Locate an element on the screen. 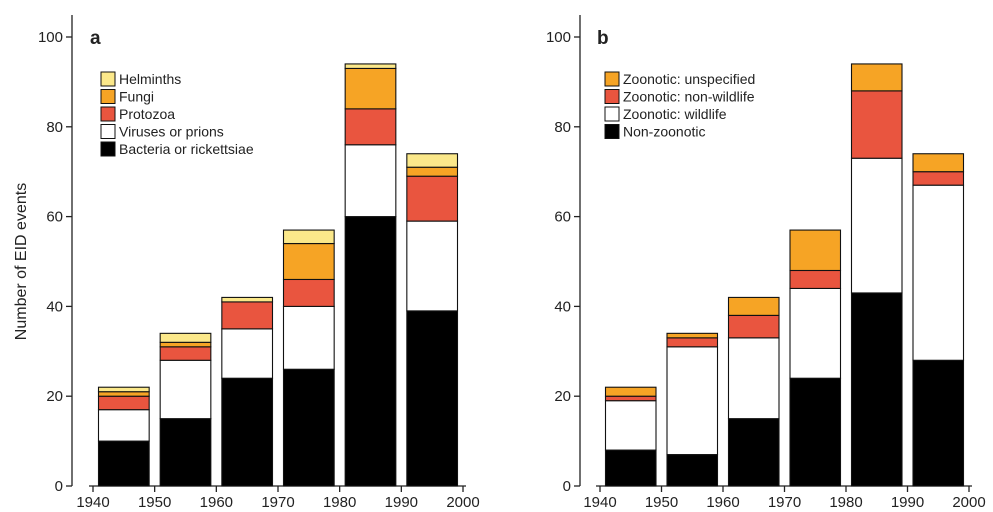 This screenshot has width=993, height=512. legend-label: Helminths is located at coordinates (150, 79).